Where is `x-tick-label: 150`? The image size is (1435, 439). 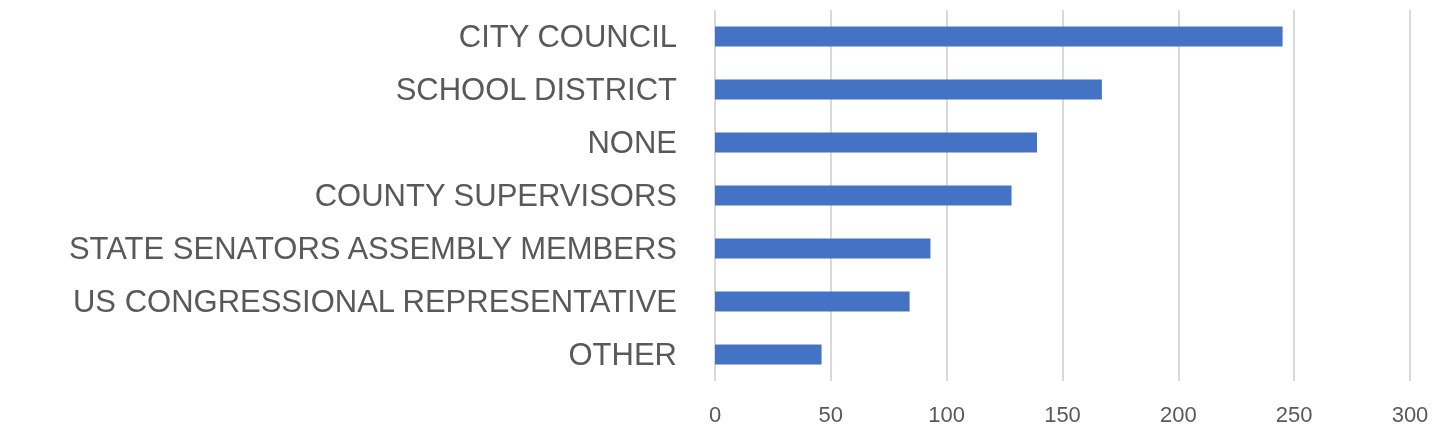 x-tick-label: 150 is located at coordinates (1062, 414).